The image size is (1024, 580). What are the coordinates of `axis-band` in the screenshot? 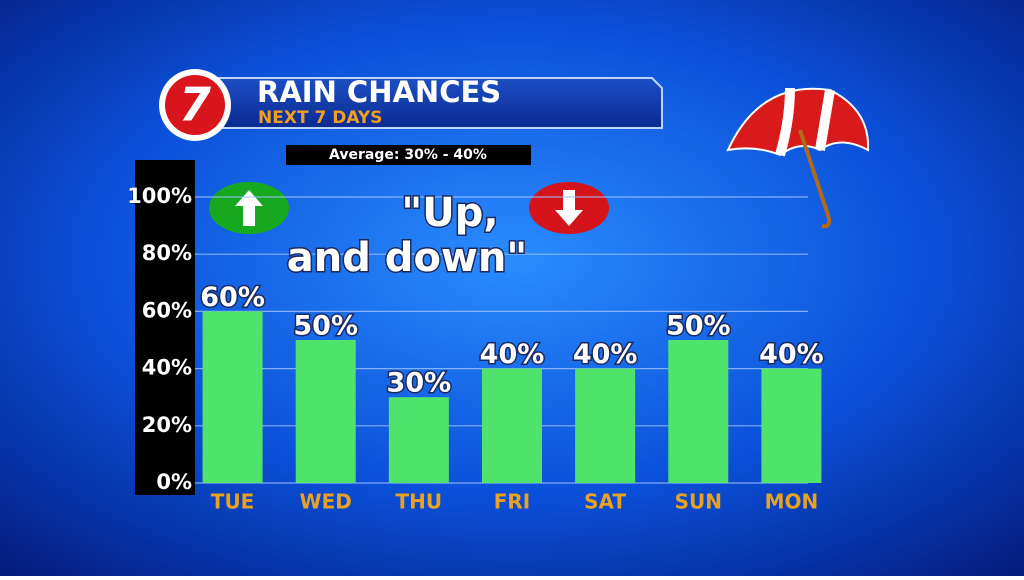 It's located at (165, 327).